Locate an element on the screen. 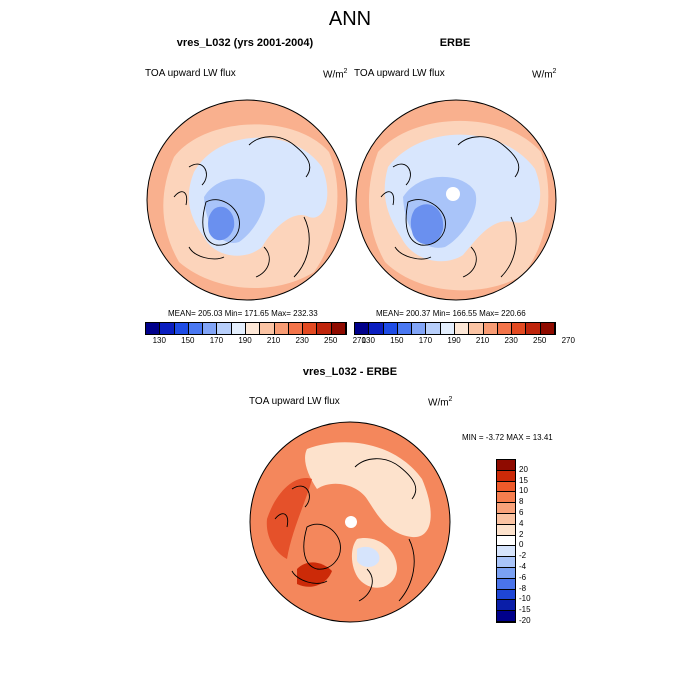 The width and height of the screenshot is (700, 700). colorbar-difference-ticks: 20 15 10 8 6 4 2 0 -2 -4 -6 -8 -10 -15 -20 is located at coordinates (532, 542).